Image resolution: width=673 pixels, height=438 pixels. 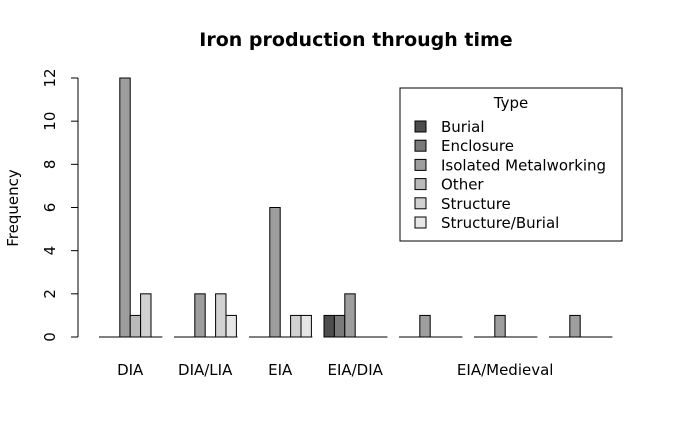 What do you see at coordinates (60, 205) in the screenshot?
I see `y-axis: 0 2 4 6 8 10 12` at bounding box center [60, 205].